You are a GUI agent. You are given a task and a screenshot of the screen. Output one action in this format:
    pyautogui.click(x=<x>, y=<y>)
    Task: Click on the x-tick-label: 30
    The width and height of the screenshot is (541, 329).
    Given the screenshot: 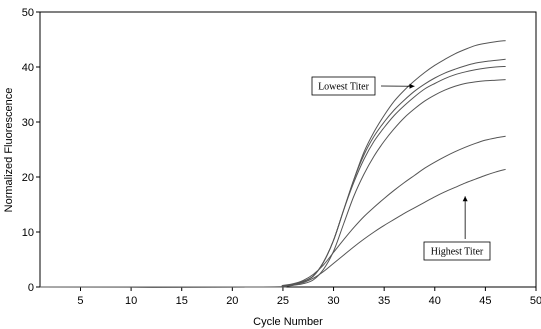 What is the action you would take?
    pyautogui.click(x=333, y=301)
    